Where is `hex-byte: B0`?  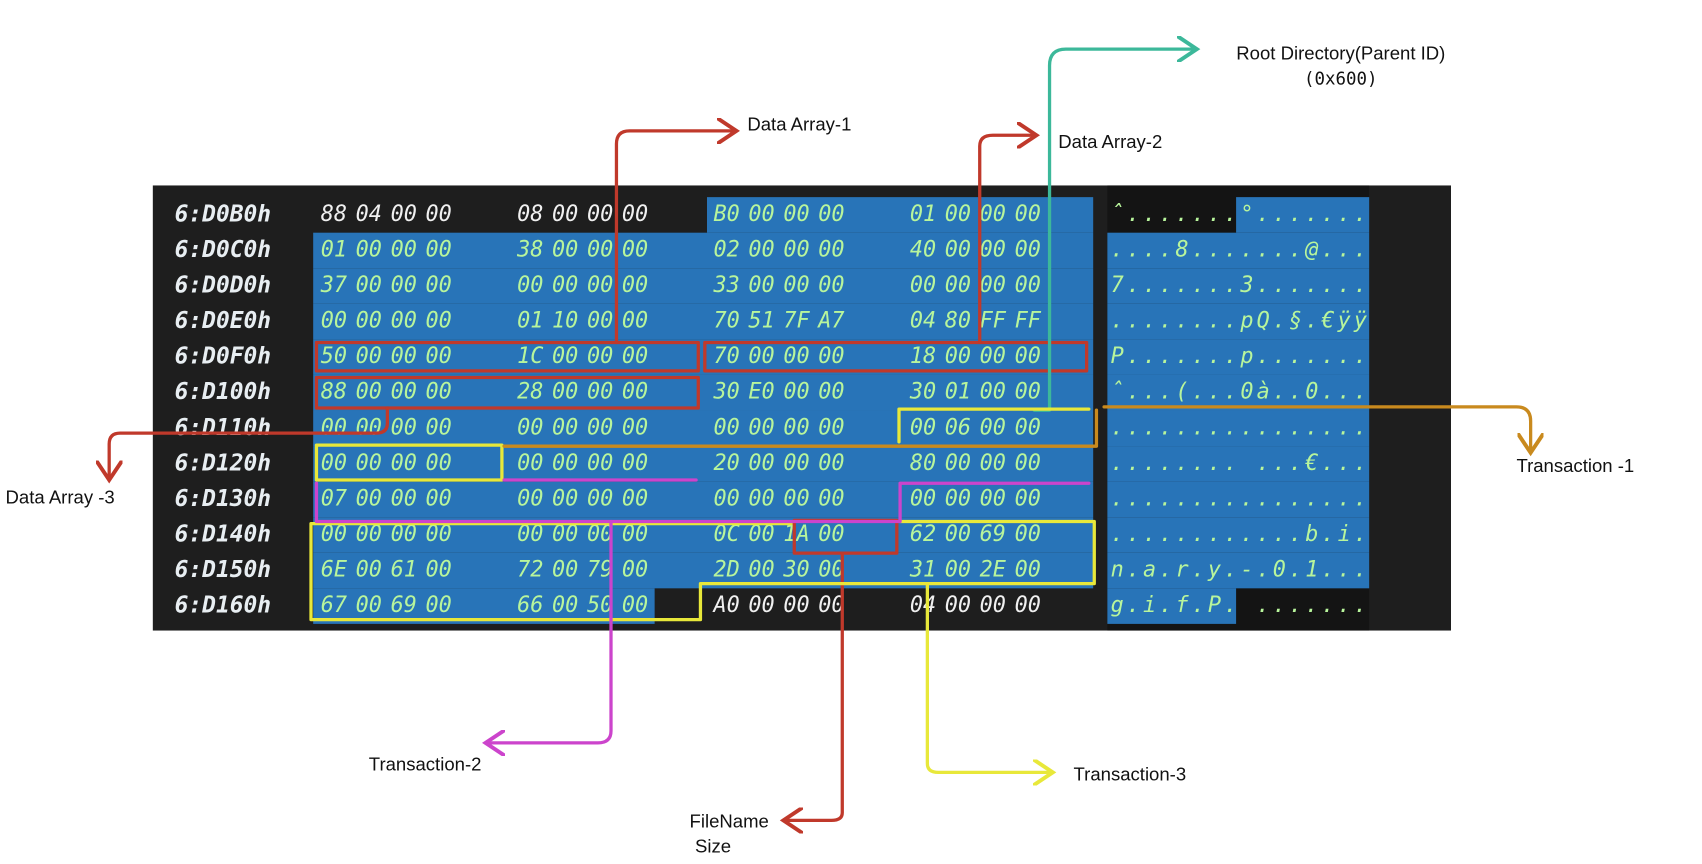 hex-byte: B0 is located at coordinates (727, 214).